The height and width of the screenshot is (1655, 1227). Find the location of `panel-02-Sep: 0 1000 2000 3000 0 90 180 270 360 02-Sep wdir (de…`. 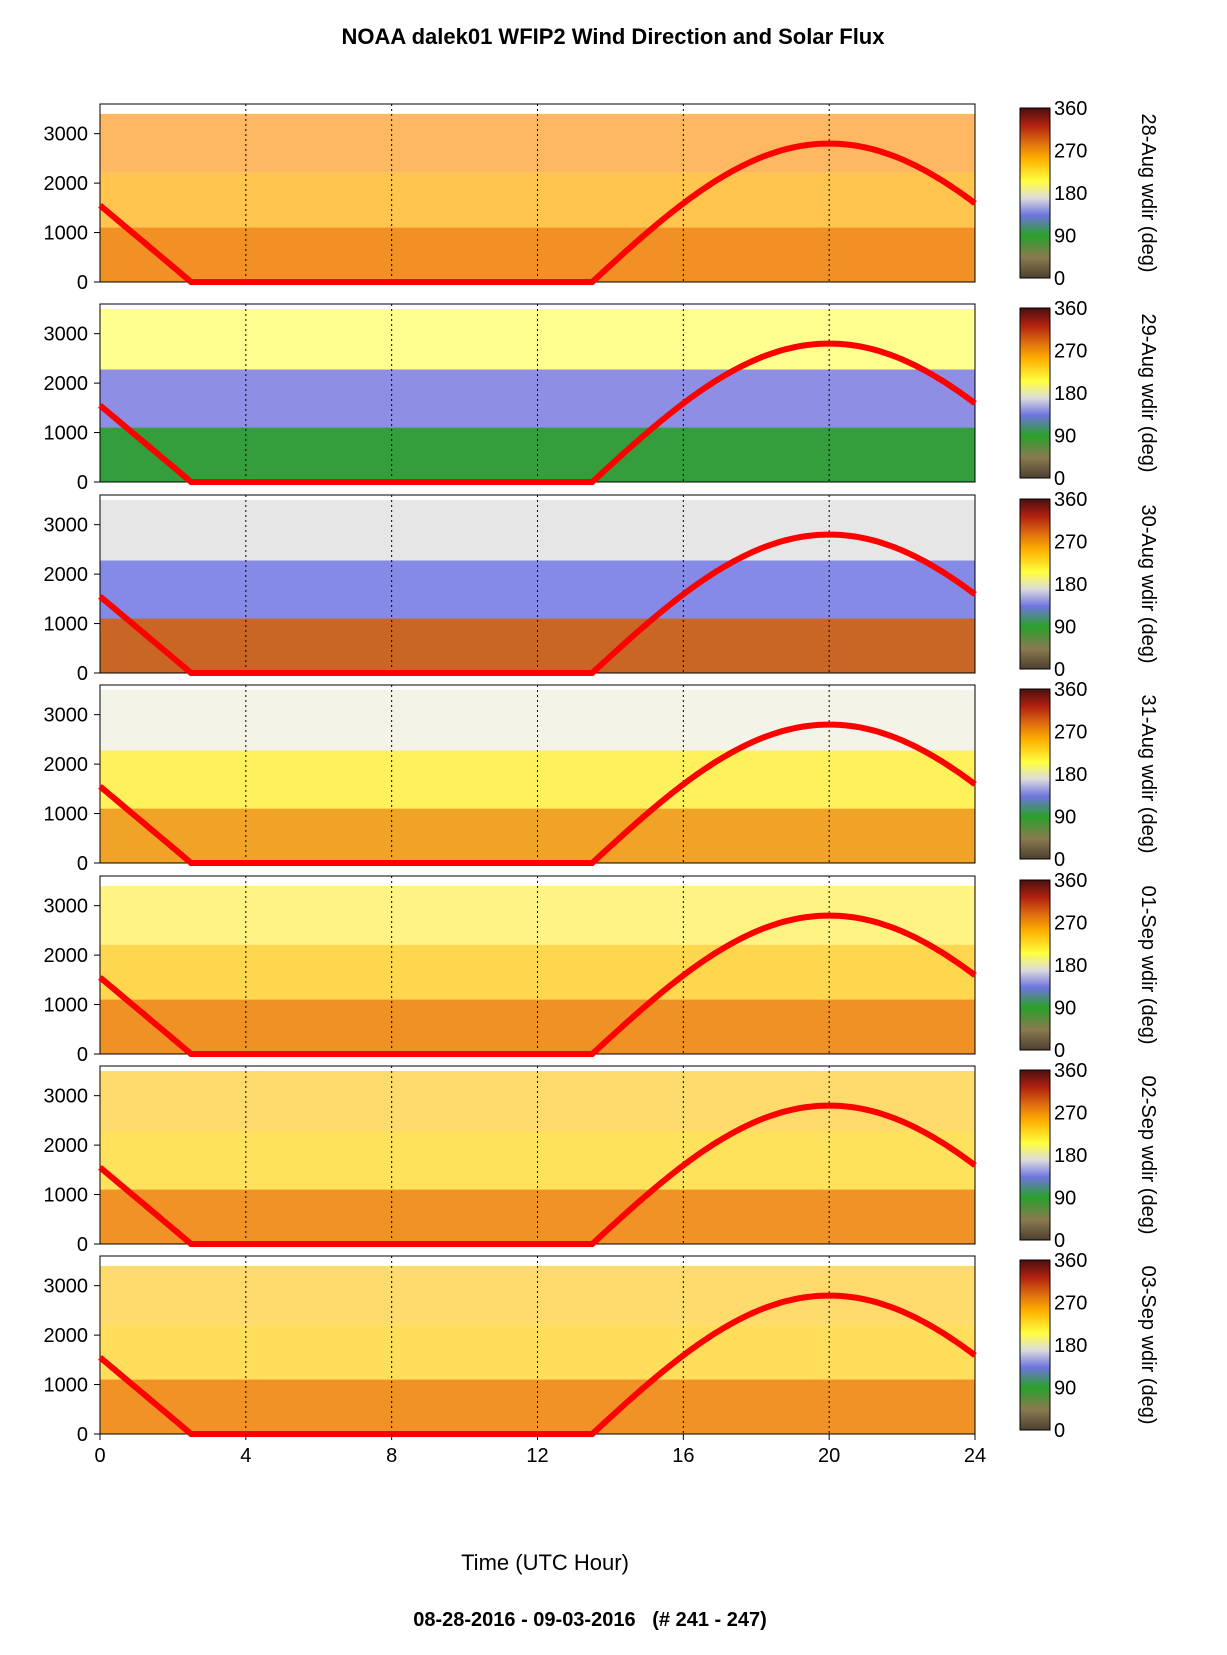

panel-02-Sep: 0 1000 2000 3000 0 90 180 270 360 02-Sep wdir (de… is located at coordinates (602, 1158).